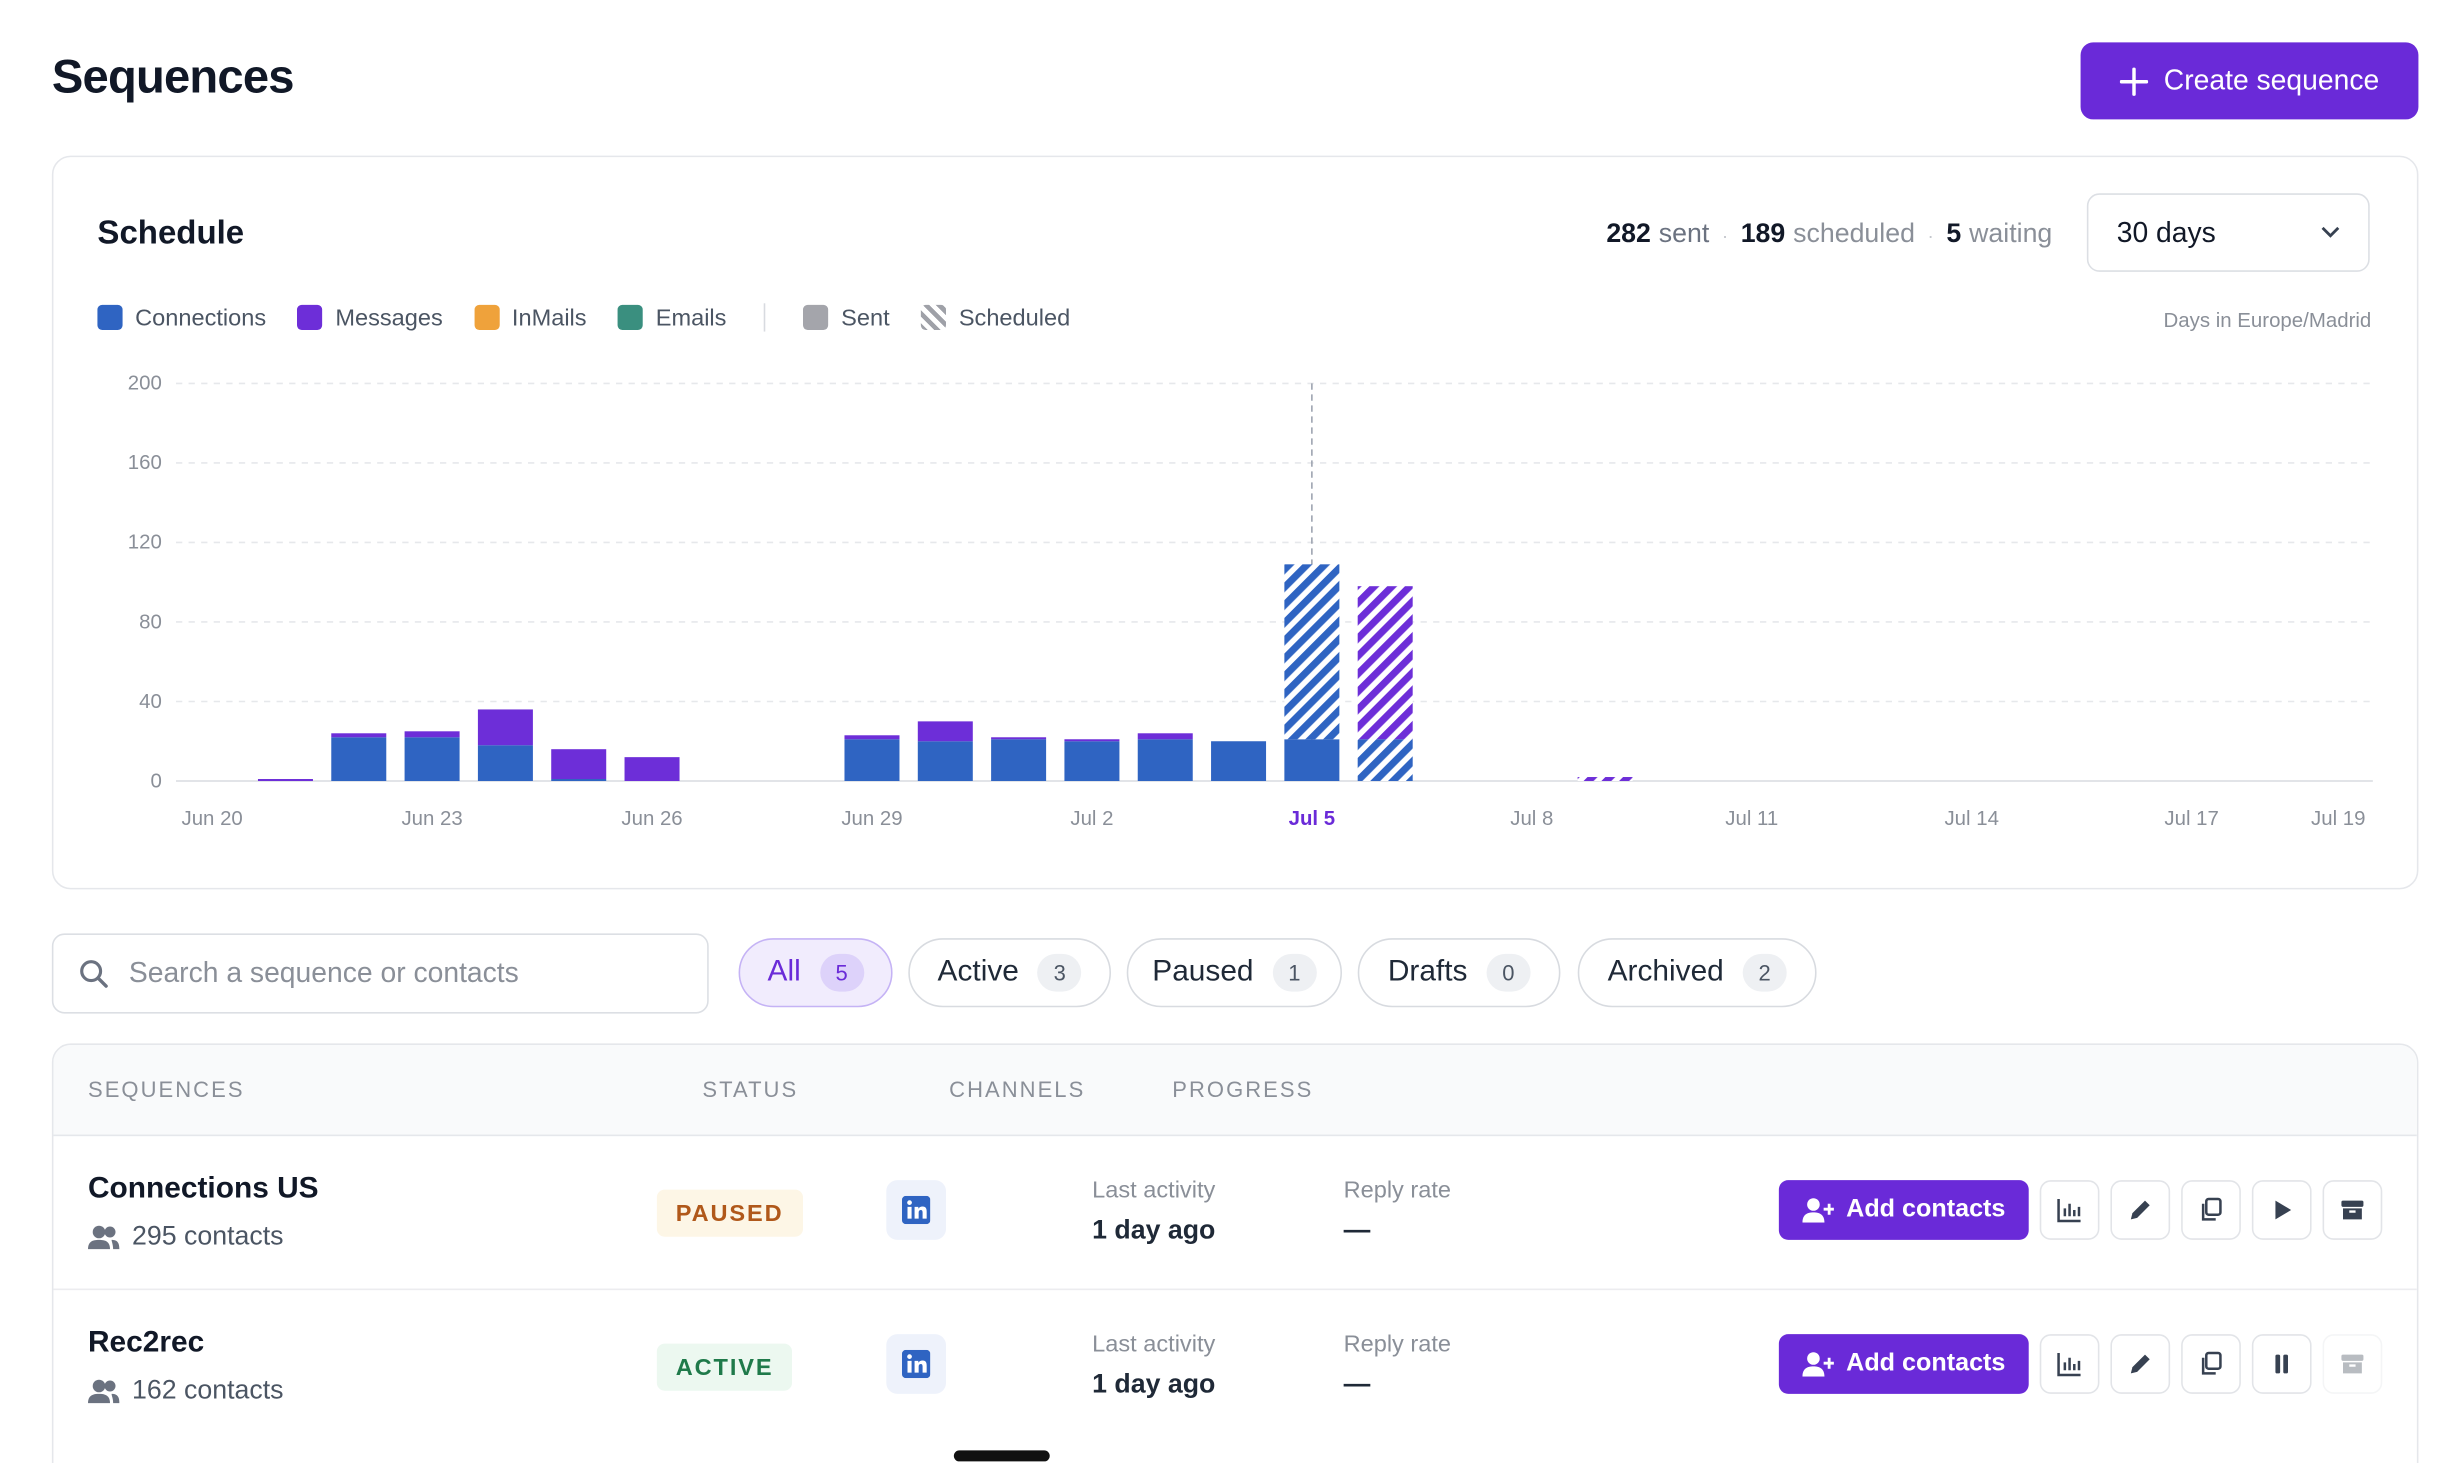  Describe the element at coordinates (784, 972) in the screenshot. I see `filter-label: All` at that location.